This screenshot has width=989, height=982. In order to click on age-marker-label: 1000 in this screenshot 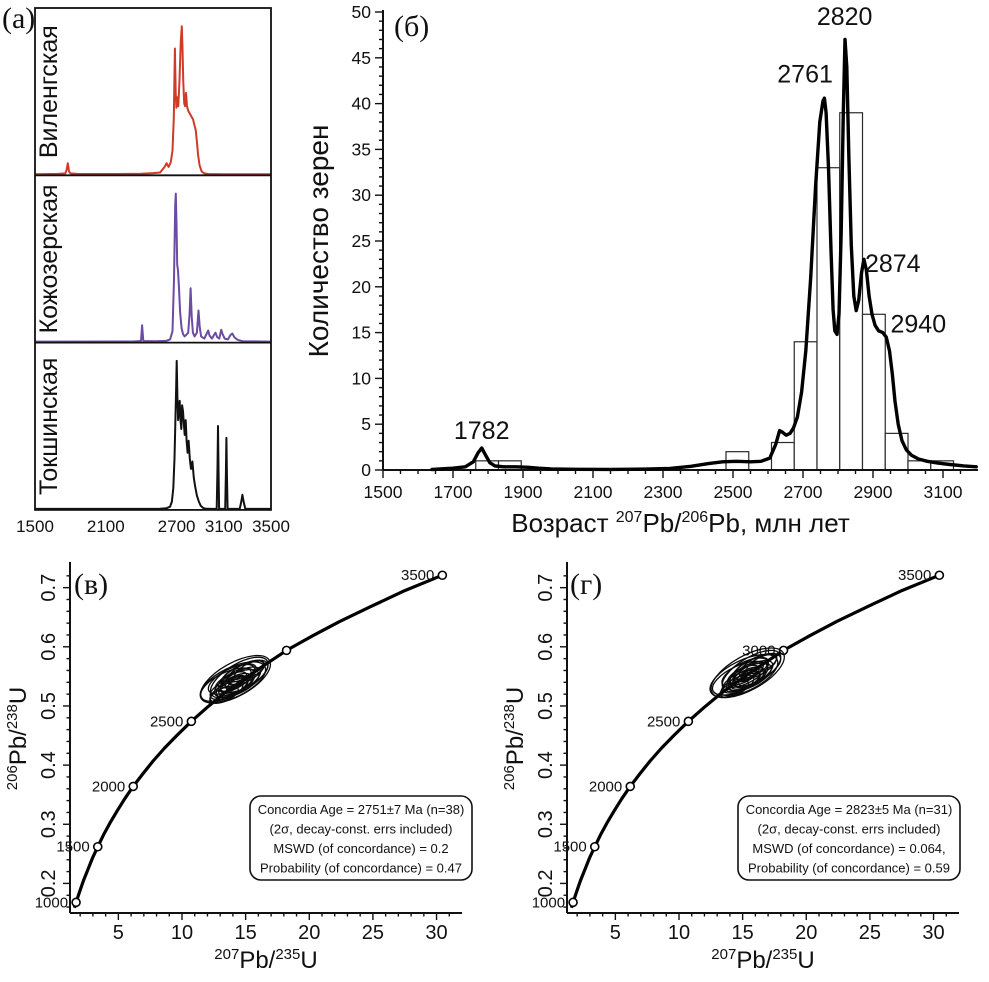, I will do `click(51, 902)`.